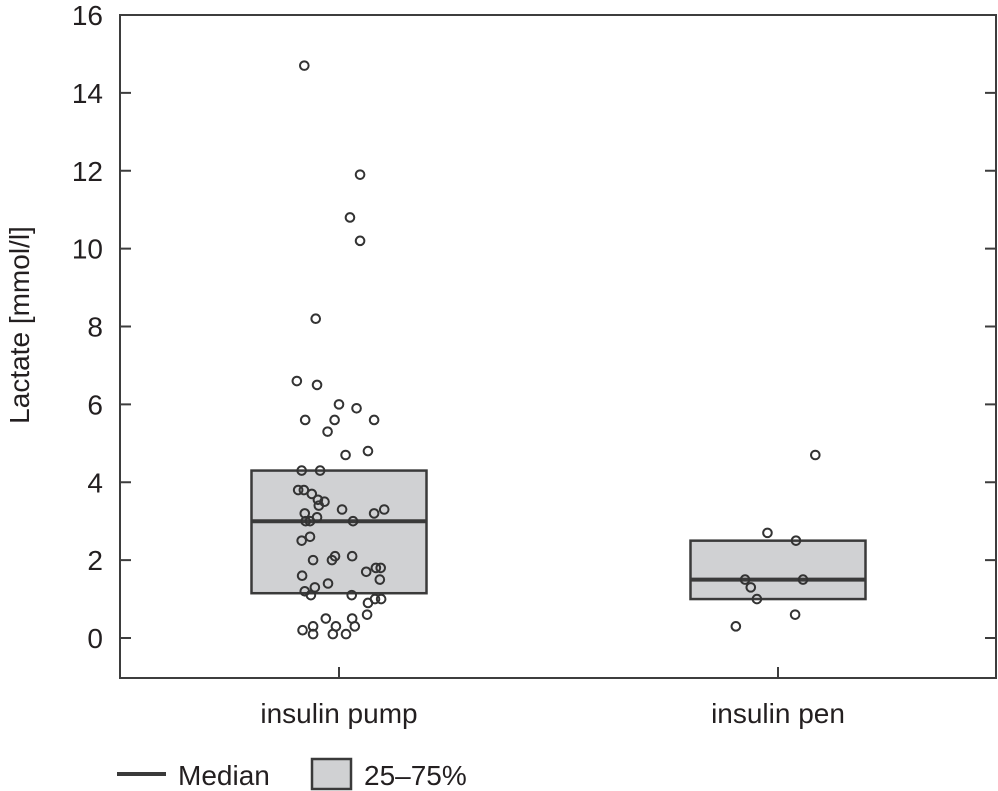 The width and height of the screenshot is (998, 791). What do you see at coordinates (95, 482) in the screenshot?
I see `y-tick-label: 4` at bounding box center [95, 482].